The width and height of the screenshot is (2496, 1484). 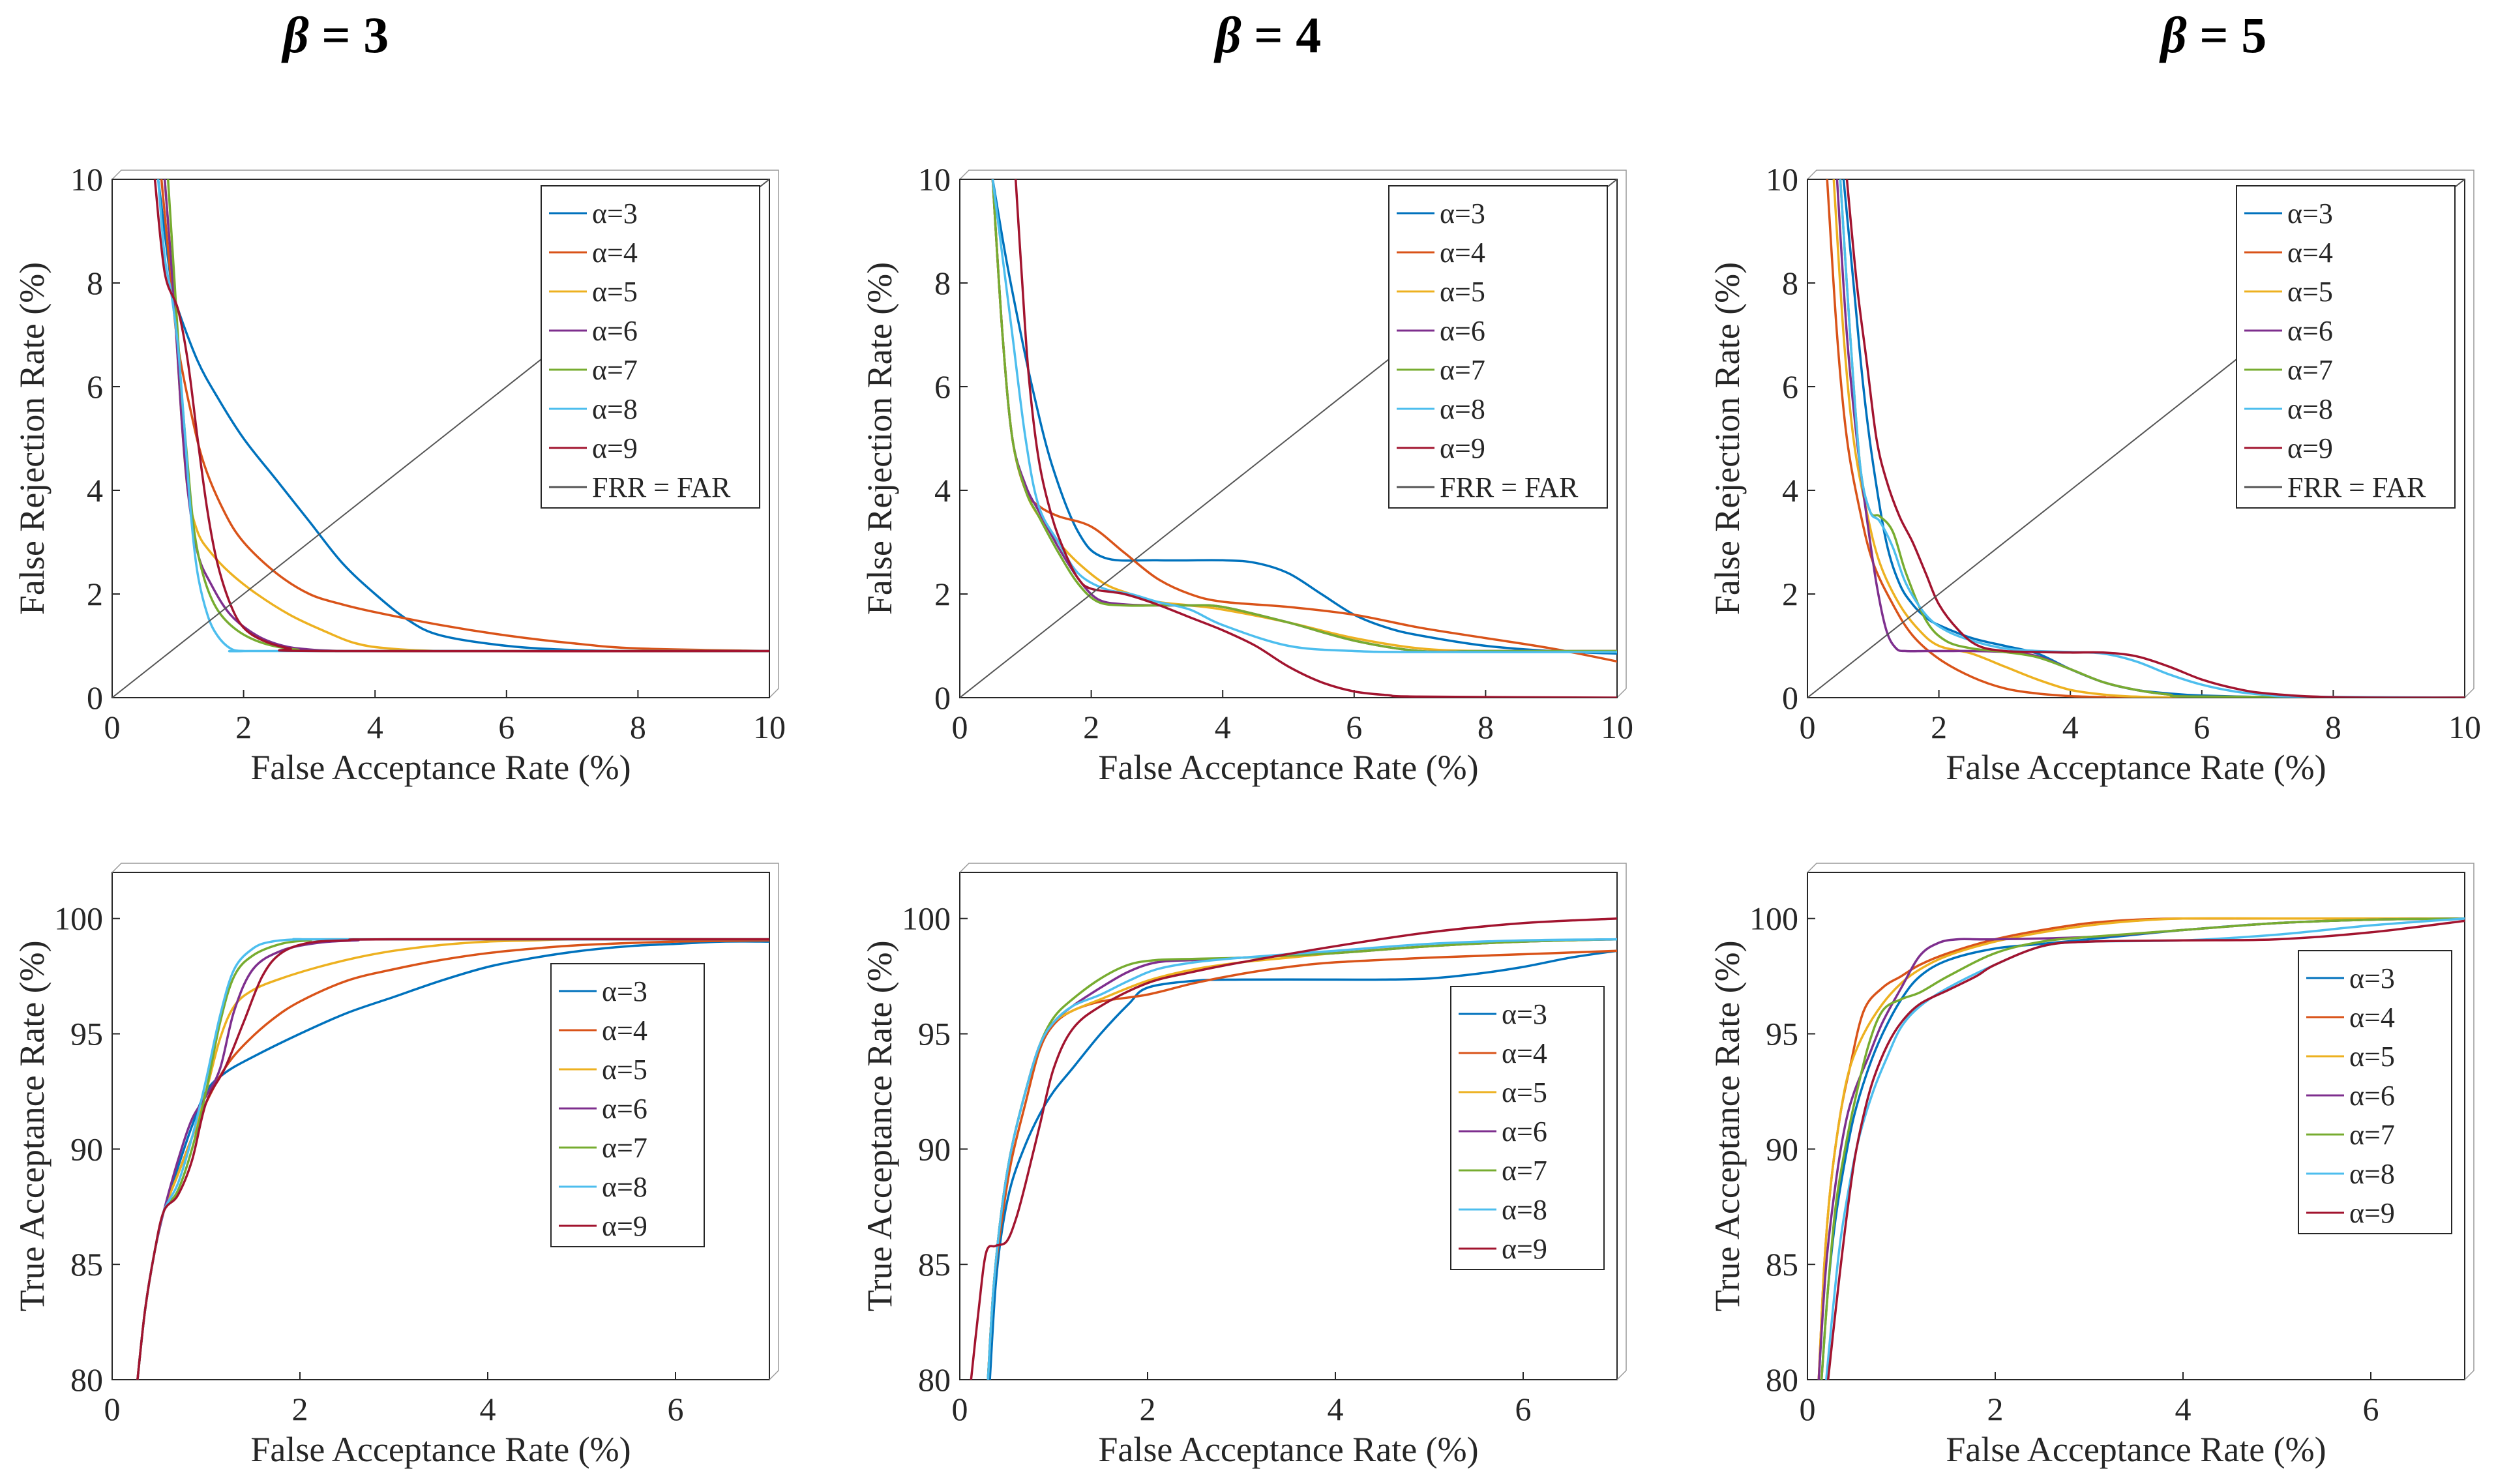 I want to click on y-tick-label: 0, so click(x=942, y=697).